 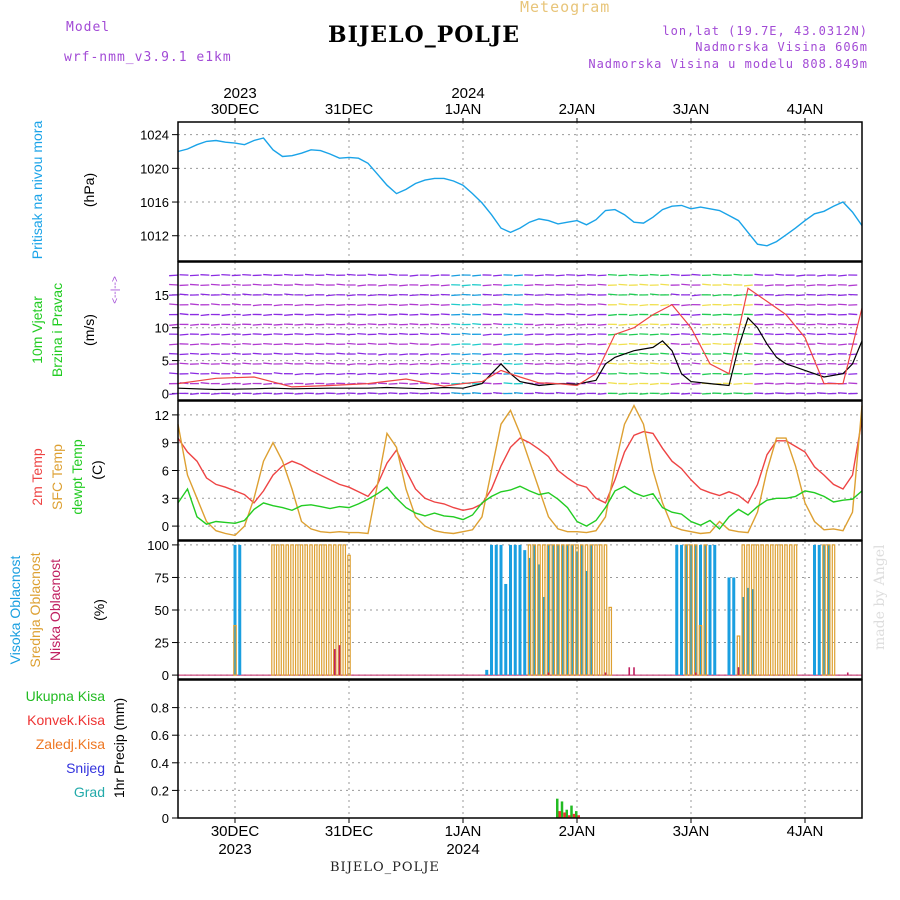 I want to click on y-tick-label: 9, so click(x=165, y=443).